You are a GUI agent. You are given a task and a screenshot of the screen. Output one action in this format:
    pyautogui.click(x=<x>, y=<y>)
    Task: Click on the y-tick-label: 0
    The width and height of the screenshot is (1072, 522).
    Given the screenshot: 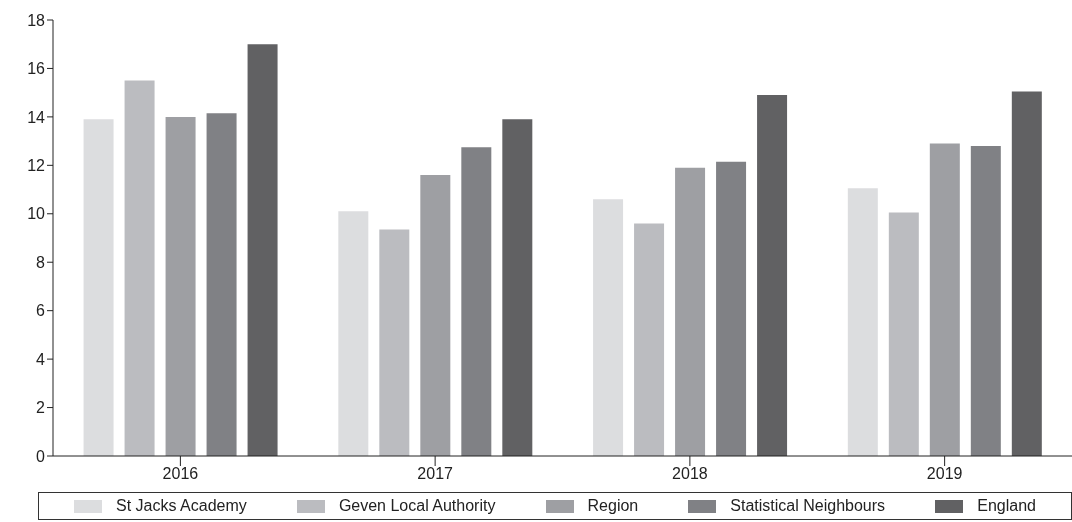 What is the action you would take?
    pyautogui.click(x=41, y=456)
    